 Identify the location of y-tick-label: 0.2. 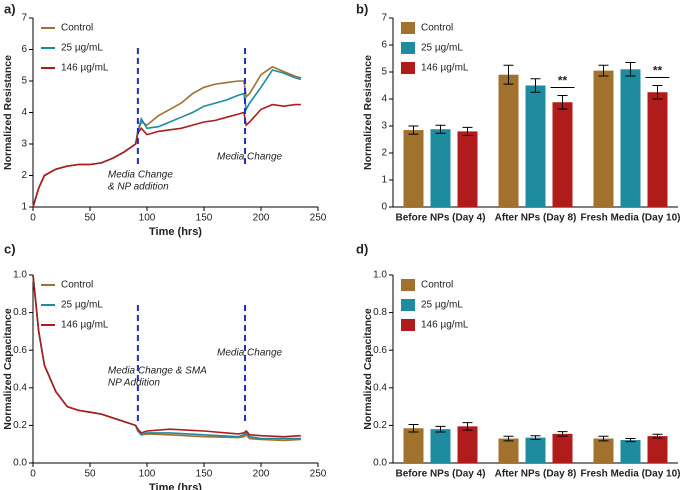
(20, 425).